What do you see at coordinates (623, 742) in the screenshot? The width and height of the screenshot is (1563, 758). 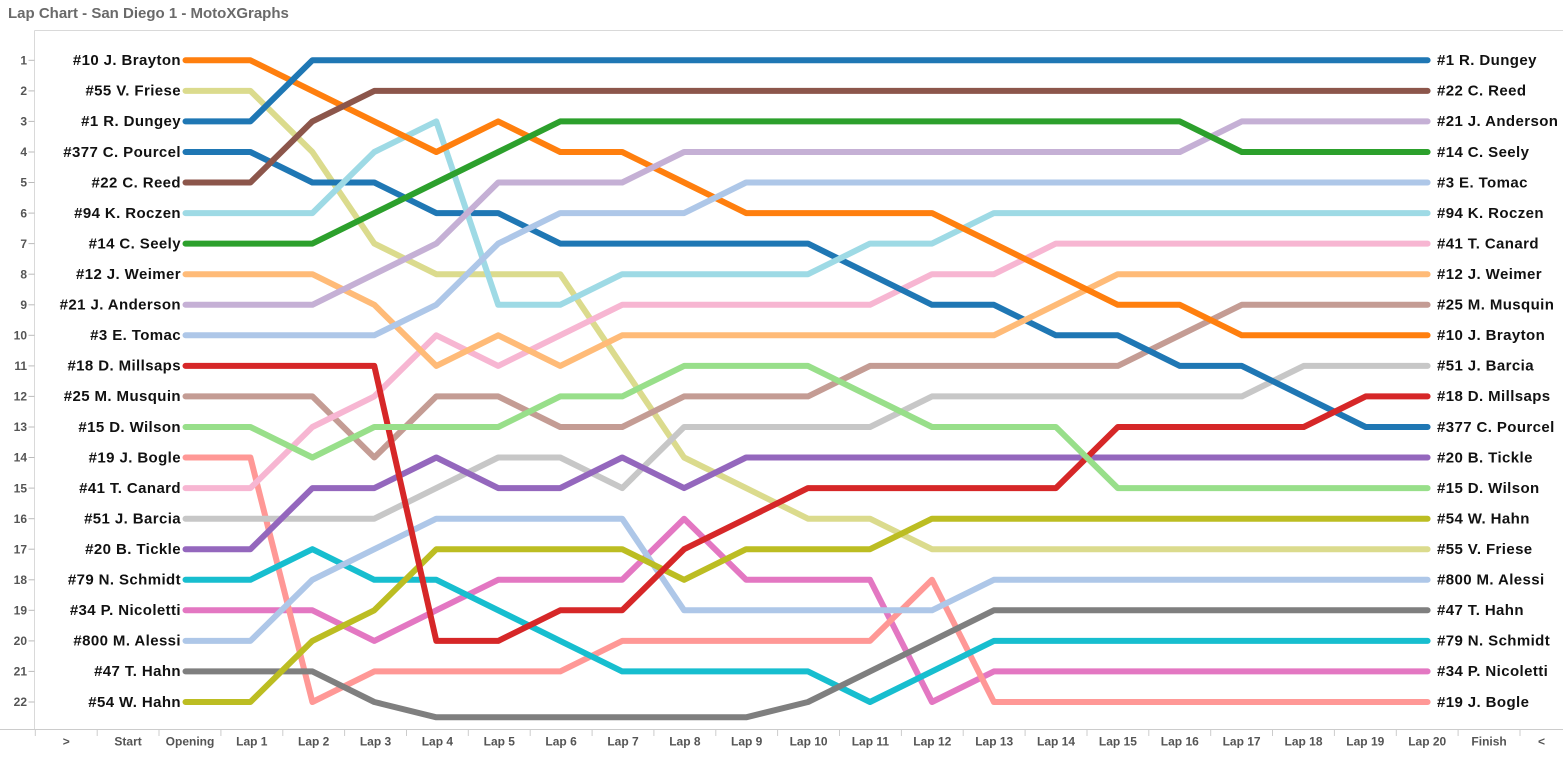 I see `svg-text: Lap 7` at bounding box center [623, 742].